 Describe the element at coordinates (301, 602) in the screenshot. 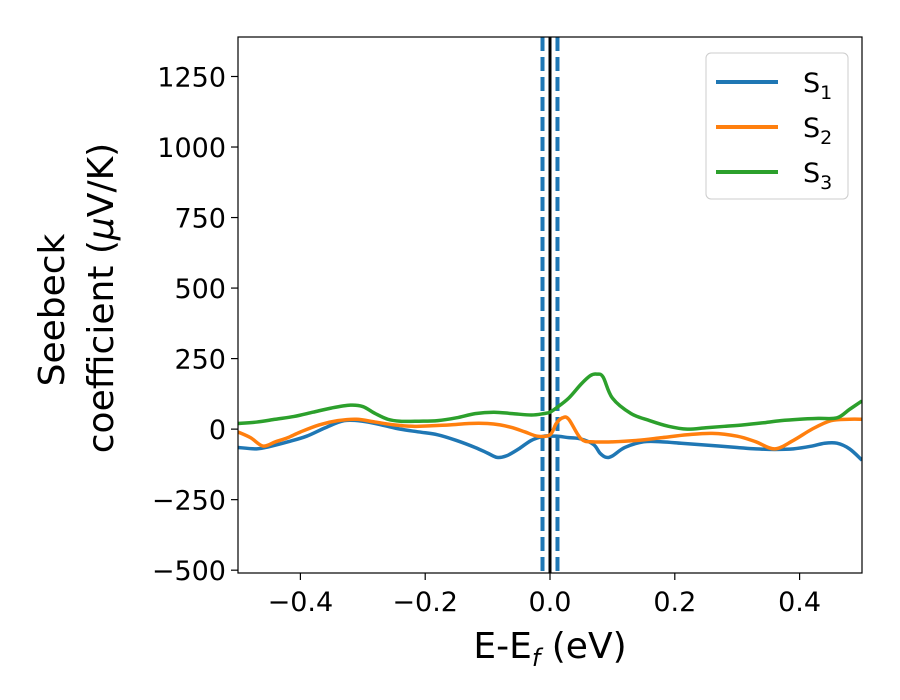

I see `x-tick-label: −0.4` at that location.